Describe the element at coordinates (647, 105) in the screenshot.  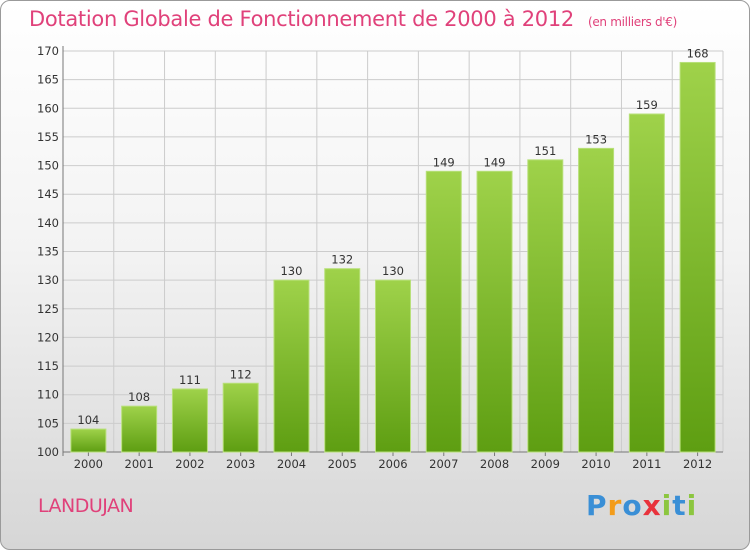
I see `data-label: 159` at that location.